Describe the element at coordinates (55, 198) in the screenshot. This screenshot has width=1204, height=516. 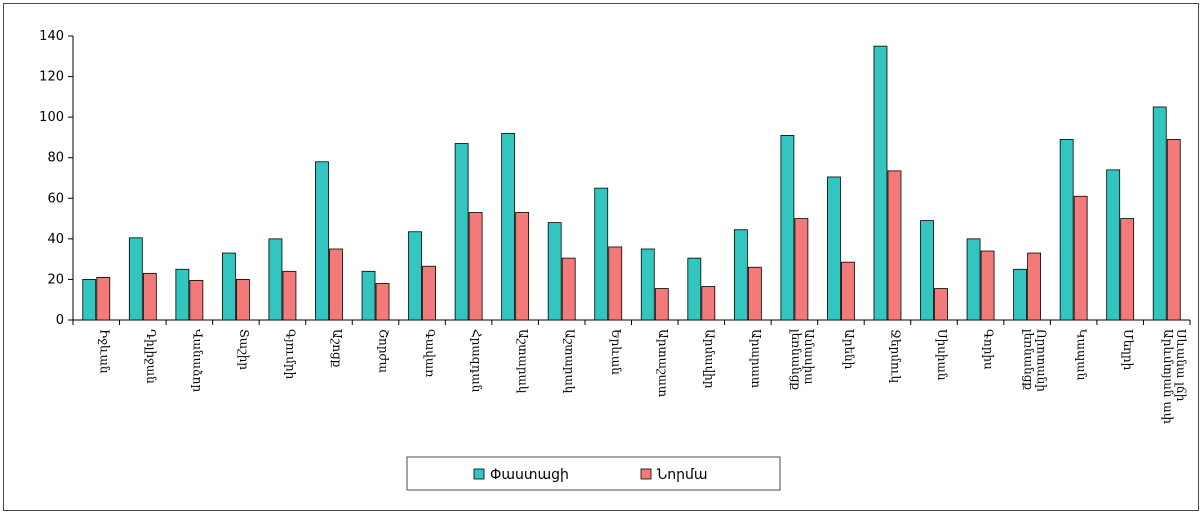
I see `y-tick-label: 60` at that location.